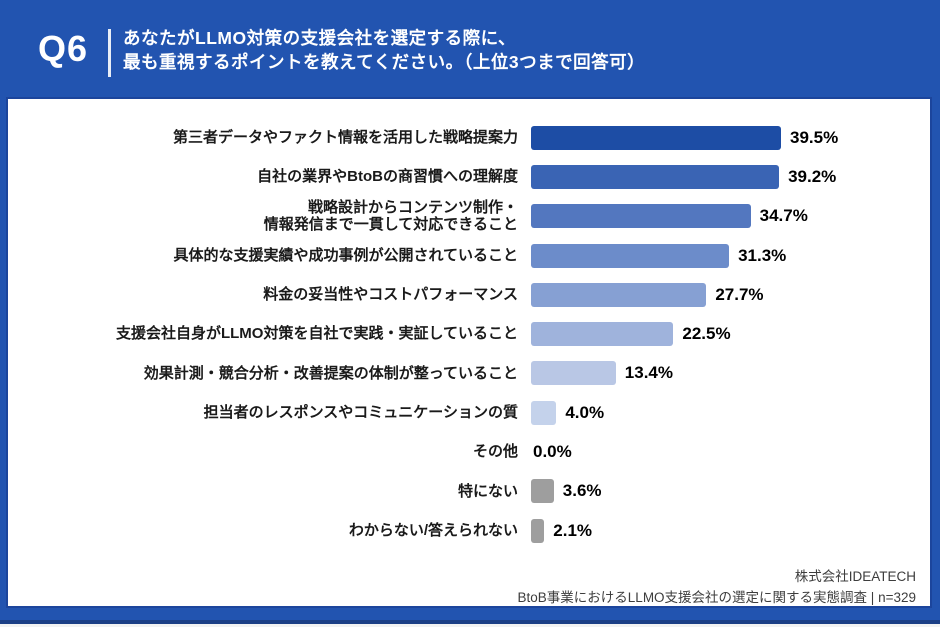 This screenshot has height=627, width=940. Describe the element at coordinates (345, 255) in the screenshot. I see `category-label: 具体的な支援実績や成功事例が公開されていること` at that location.